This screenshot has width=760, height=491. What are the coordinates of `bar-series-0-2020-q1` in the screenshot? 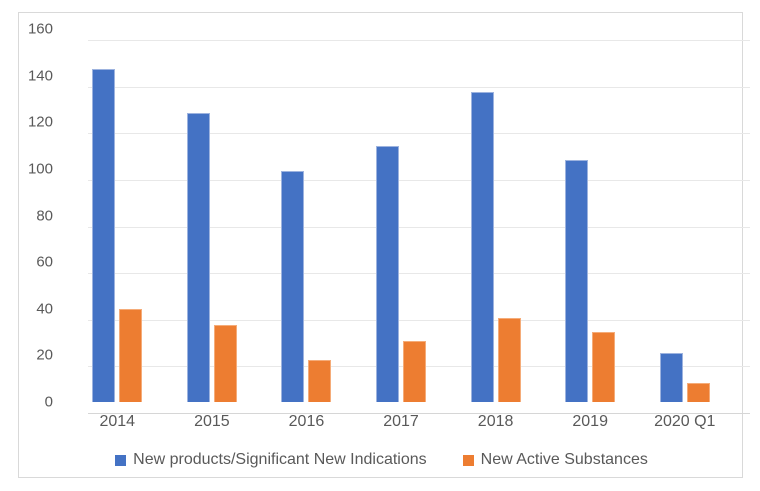 It's located at (671, 377).